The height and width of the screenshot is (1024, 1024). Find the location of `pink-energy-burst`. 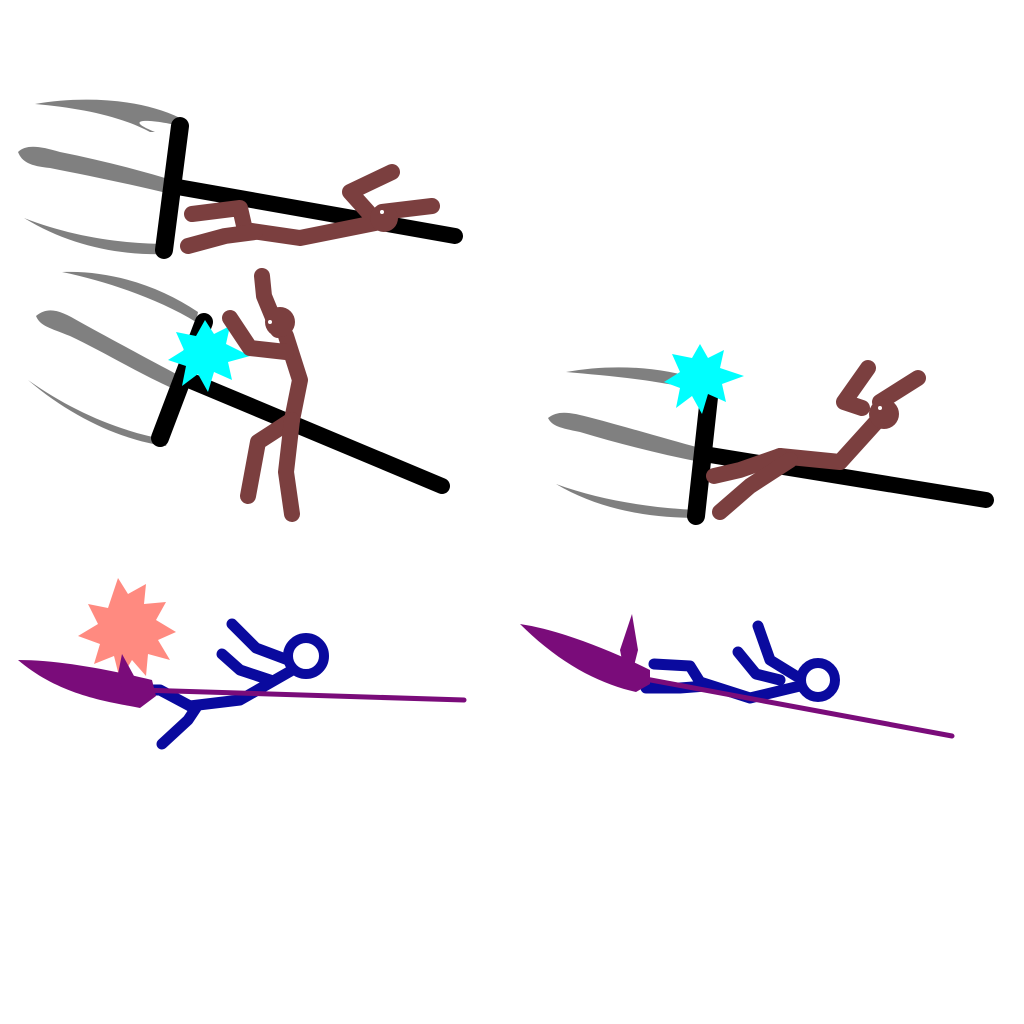

pink-energy-burst is located at coordinates (127, 629).